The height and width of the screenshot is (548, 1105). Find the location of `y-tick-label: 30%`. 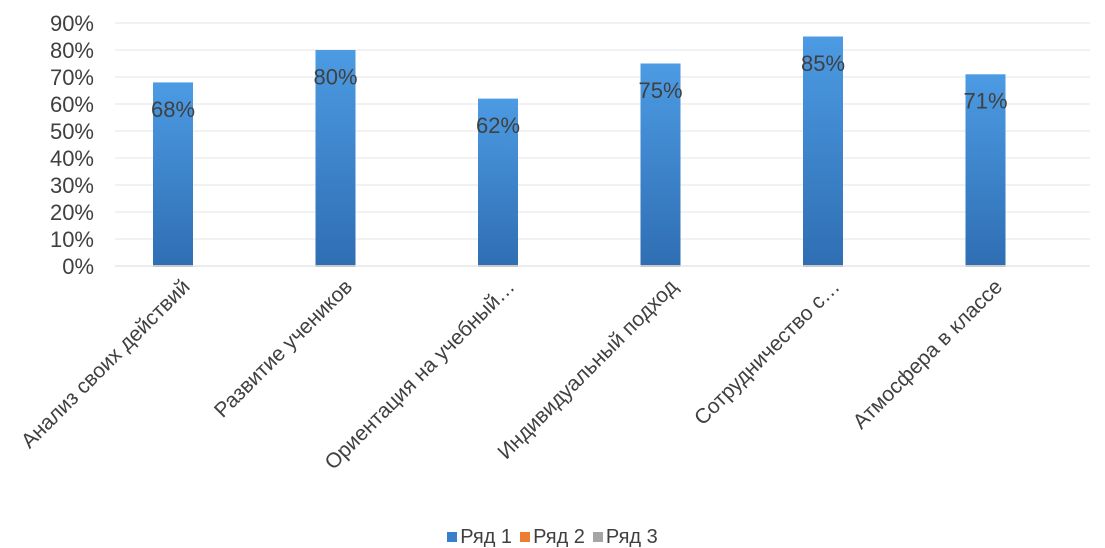

y-tick-label: 30% is located at coordinates (72, 185).